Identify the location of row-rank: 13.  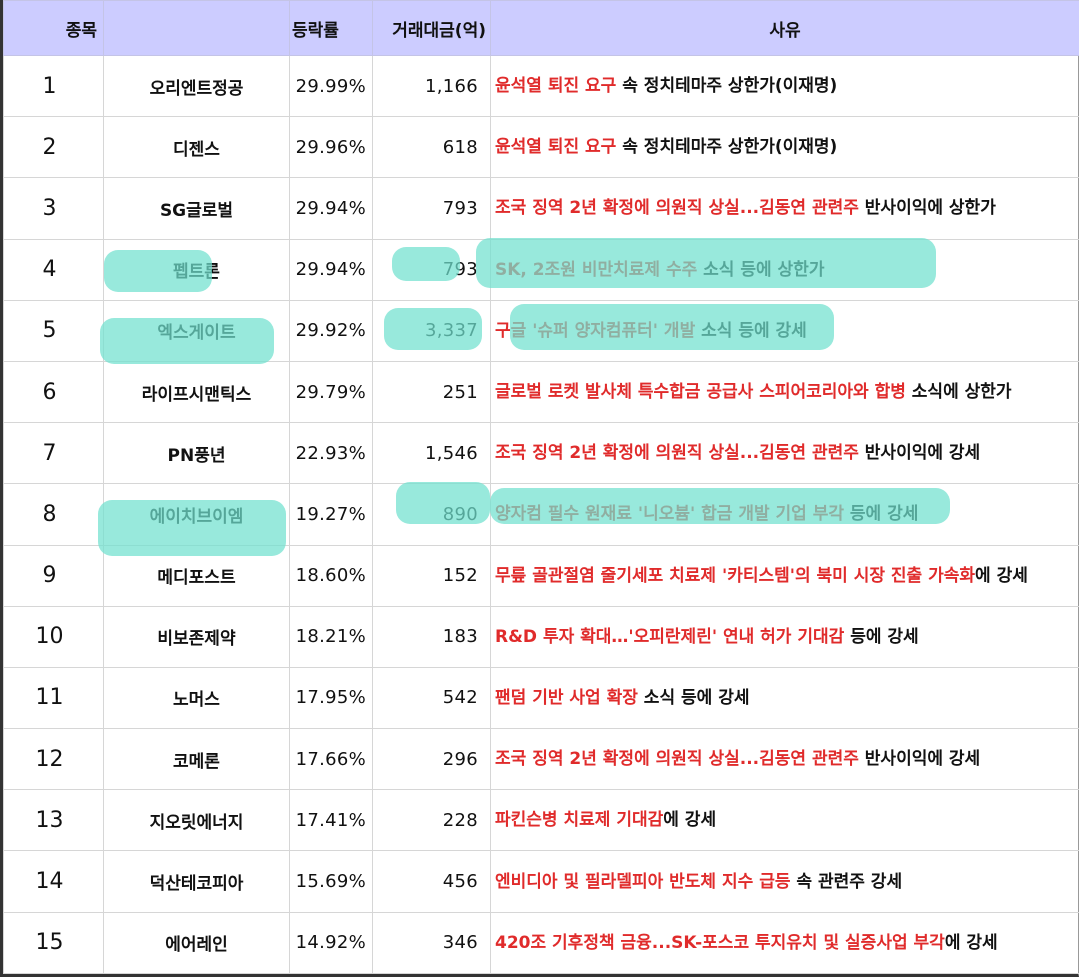
(53, 820).